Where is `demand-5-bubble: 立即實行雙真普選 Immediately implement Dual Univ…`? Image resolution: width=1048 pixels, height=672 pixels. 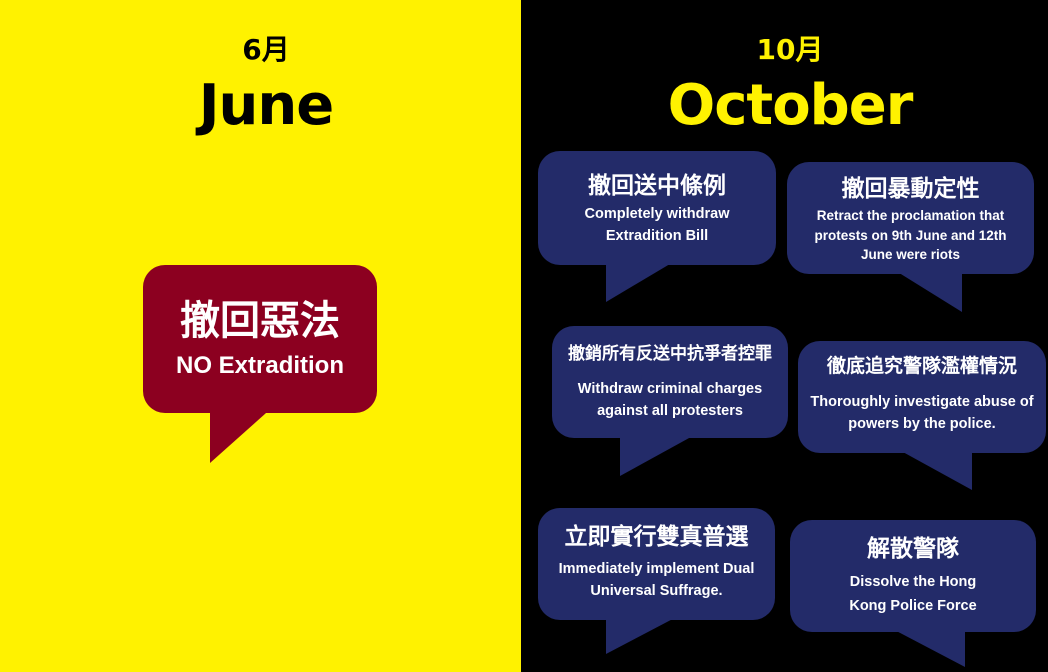
demand-5-bubble: 立即實行雙真普選 Immediately implement Dual Univ… is located at coordinates (656, 564).